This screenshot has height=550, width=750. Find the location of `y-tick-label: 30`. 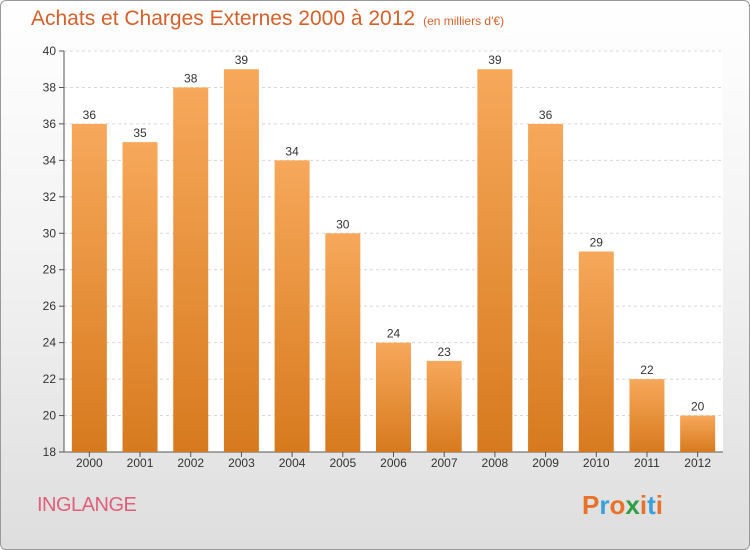

y-tick-label: 30 is located at coordinates (50, 233).